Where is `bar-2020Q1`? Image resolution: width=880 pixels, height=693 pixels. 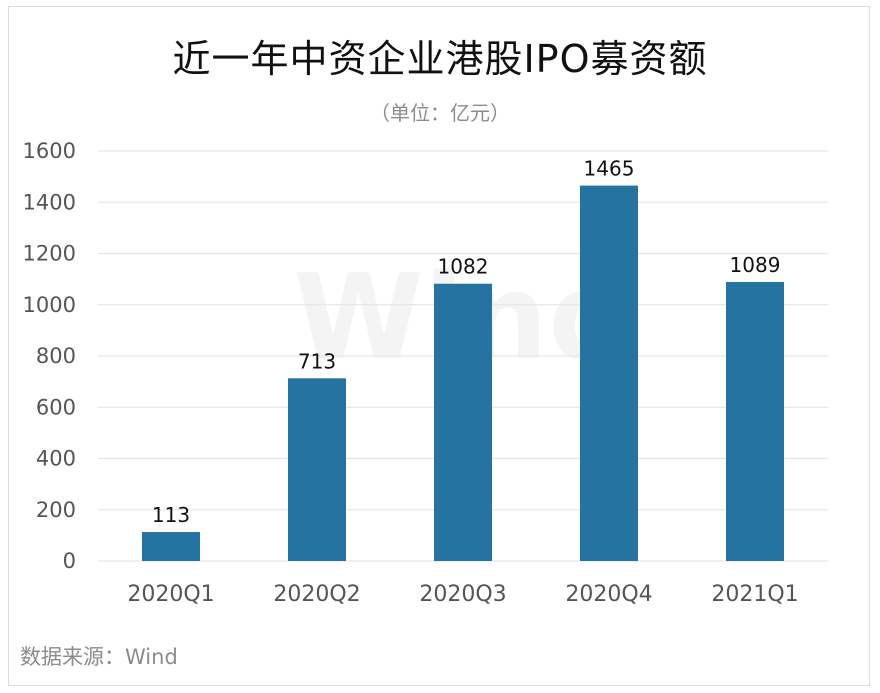
bar-2020Q1 is located at coordinates (171, 546).